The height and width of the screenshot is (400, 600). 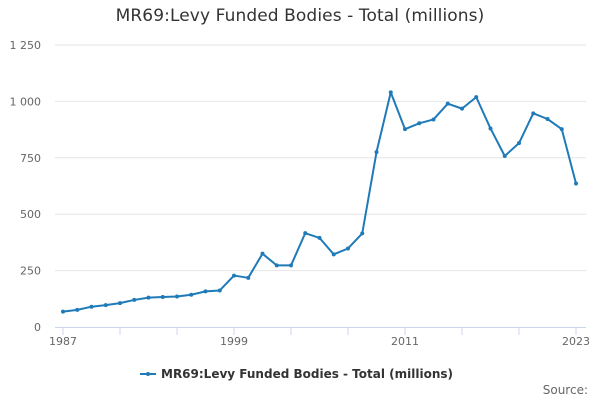 What do you see at coordinates (319, 341) in the screenshot?
I see `x-axis-tick-labels: 1987 1999 2011 2023` at bounding box center [319, 341].